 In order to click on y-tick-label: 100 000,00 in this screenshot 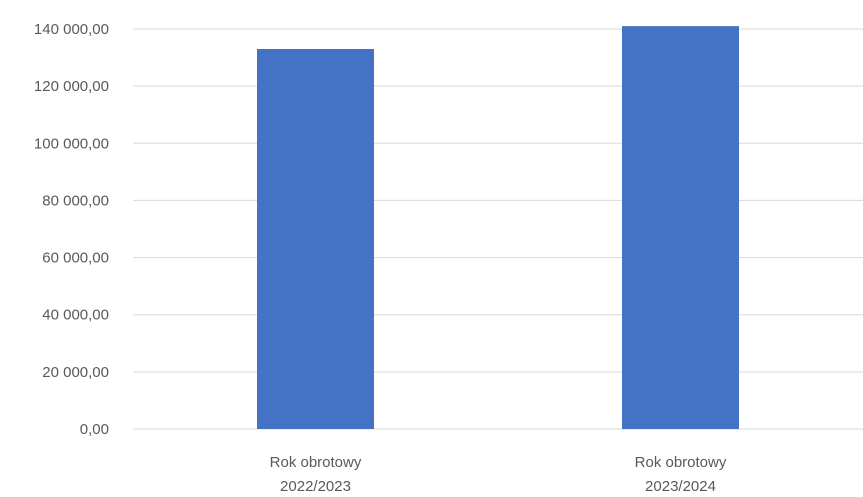, I will do `click(71, 143)`.